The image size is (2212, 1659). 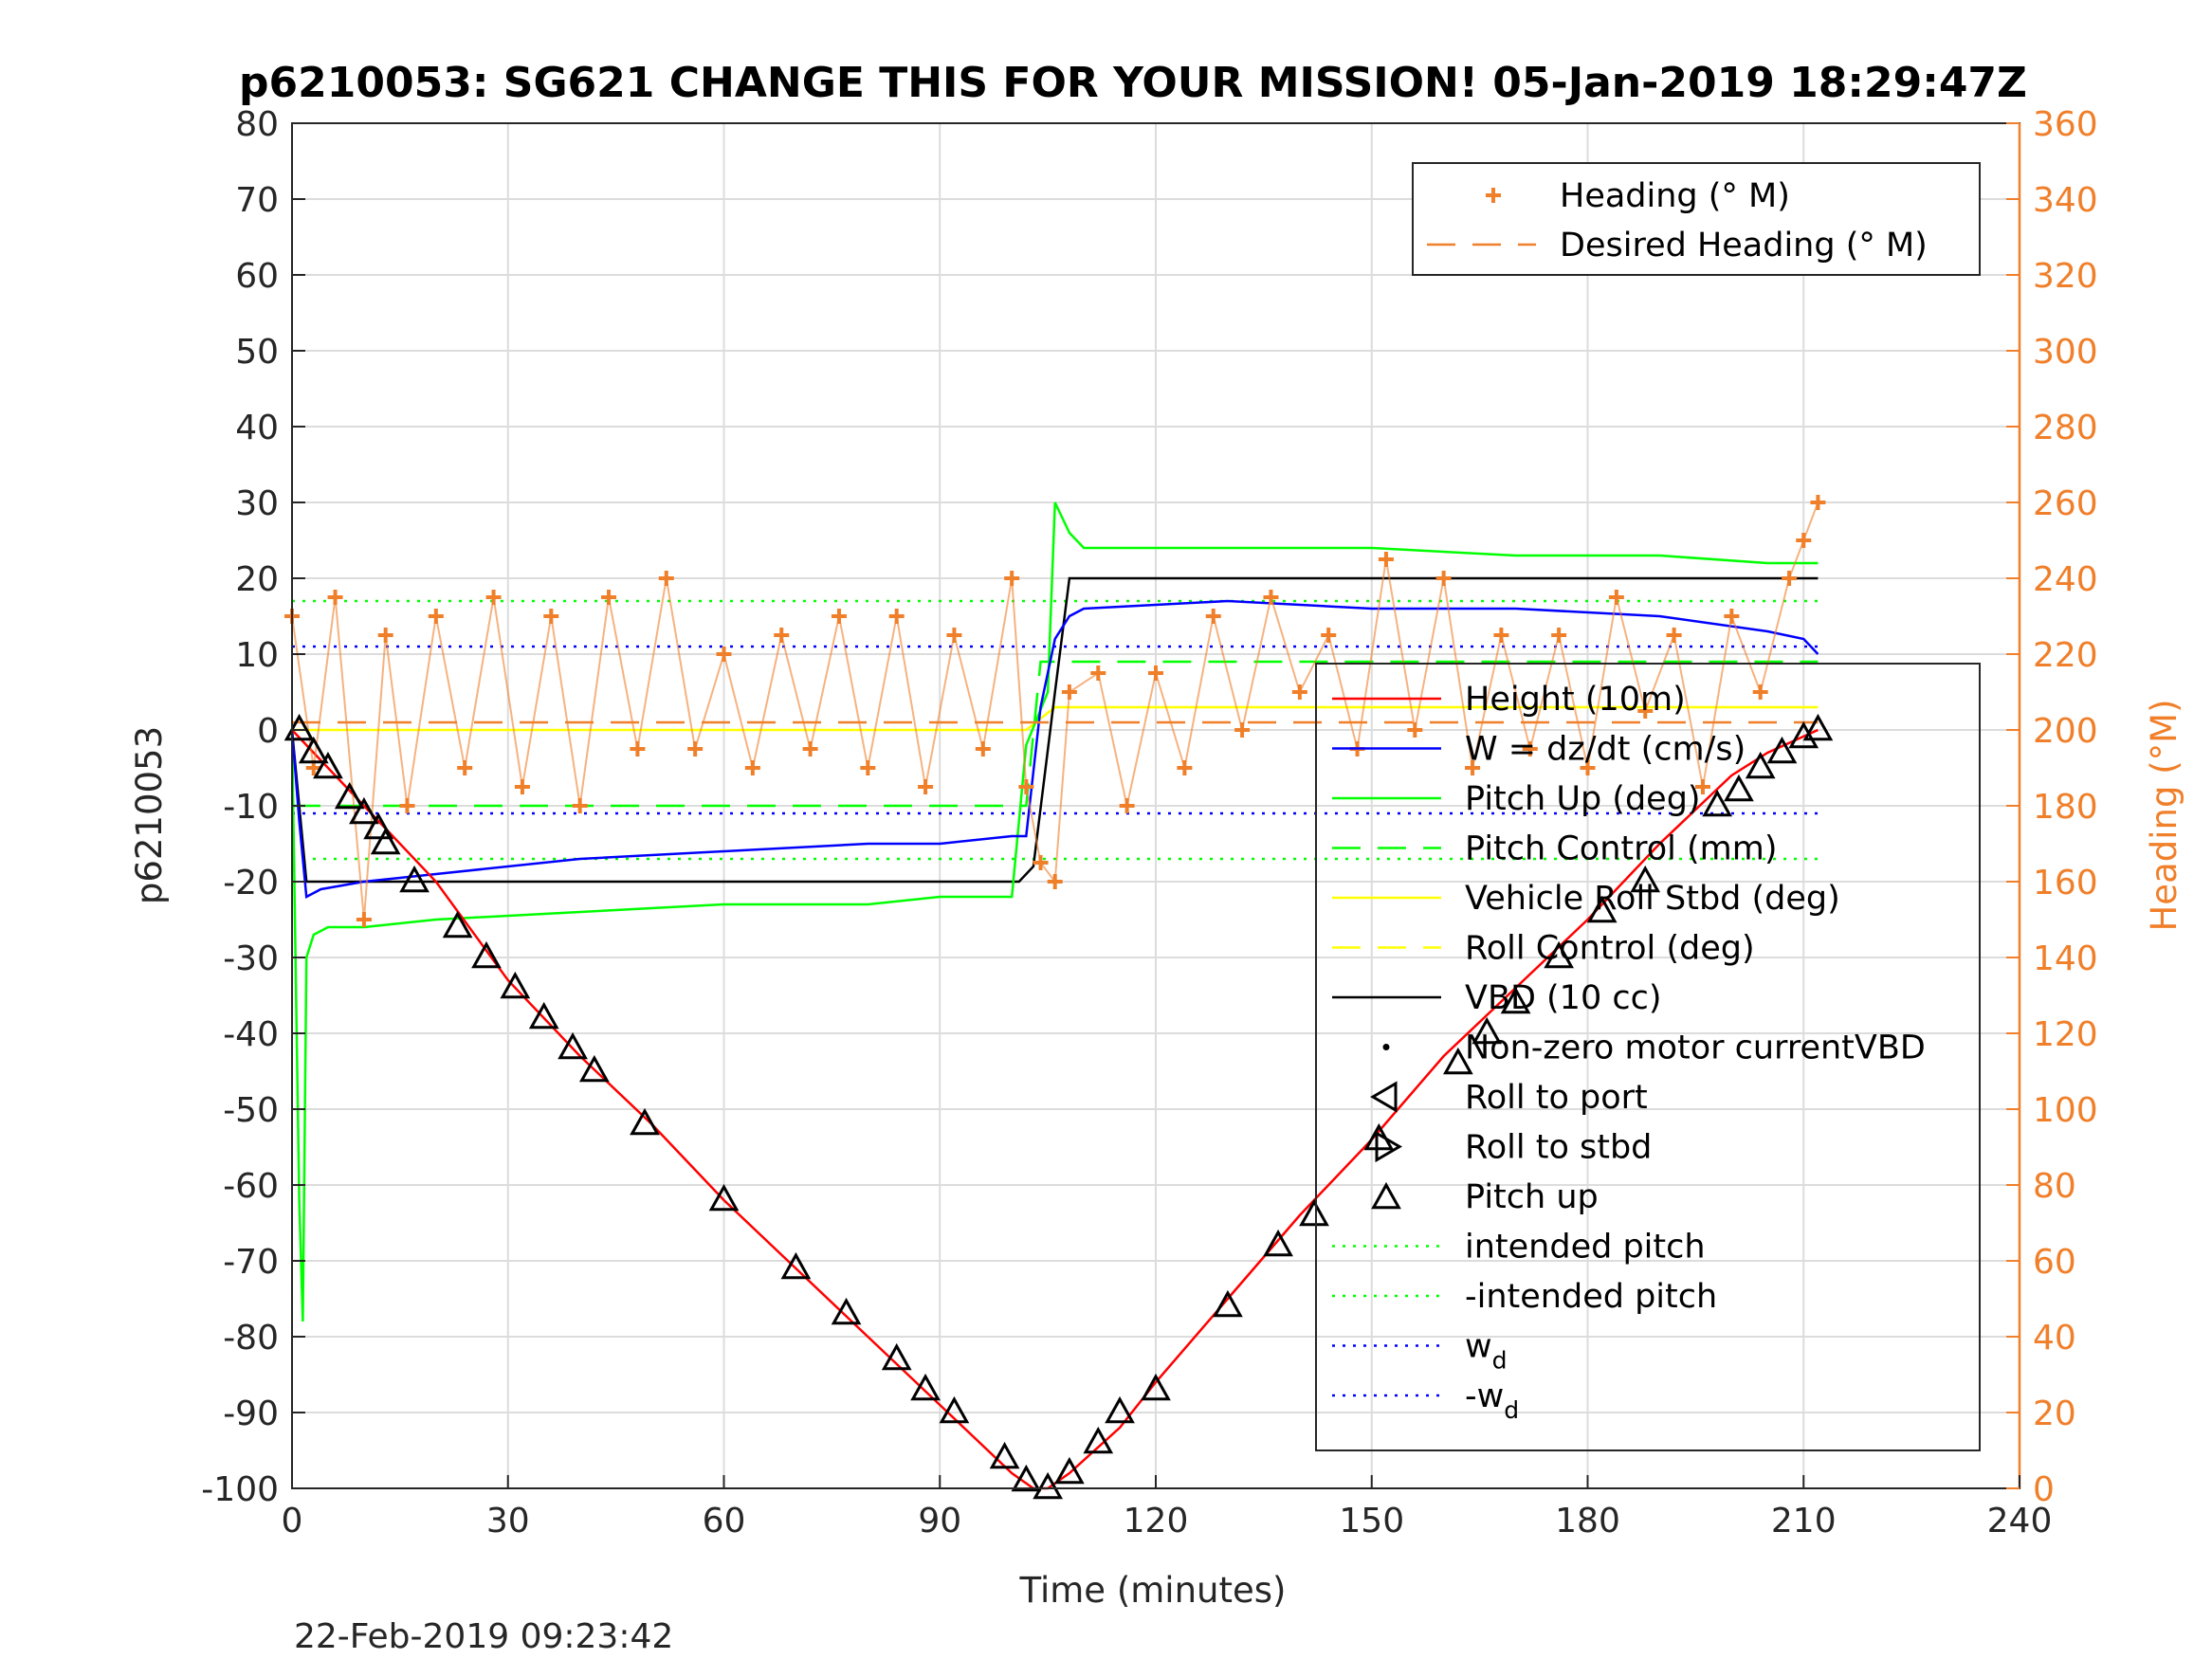 What do you see at coordinates (257, 200) in the screenshot?
I see `y-tick-label: 70` at bounding box center [257, 200].